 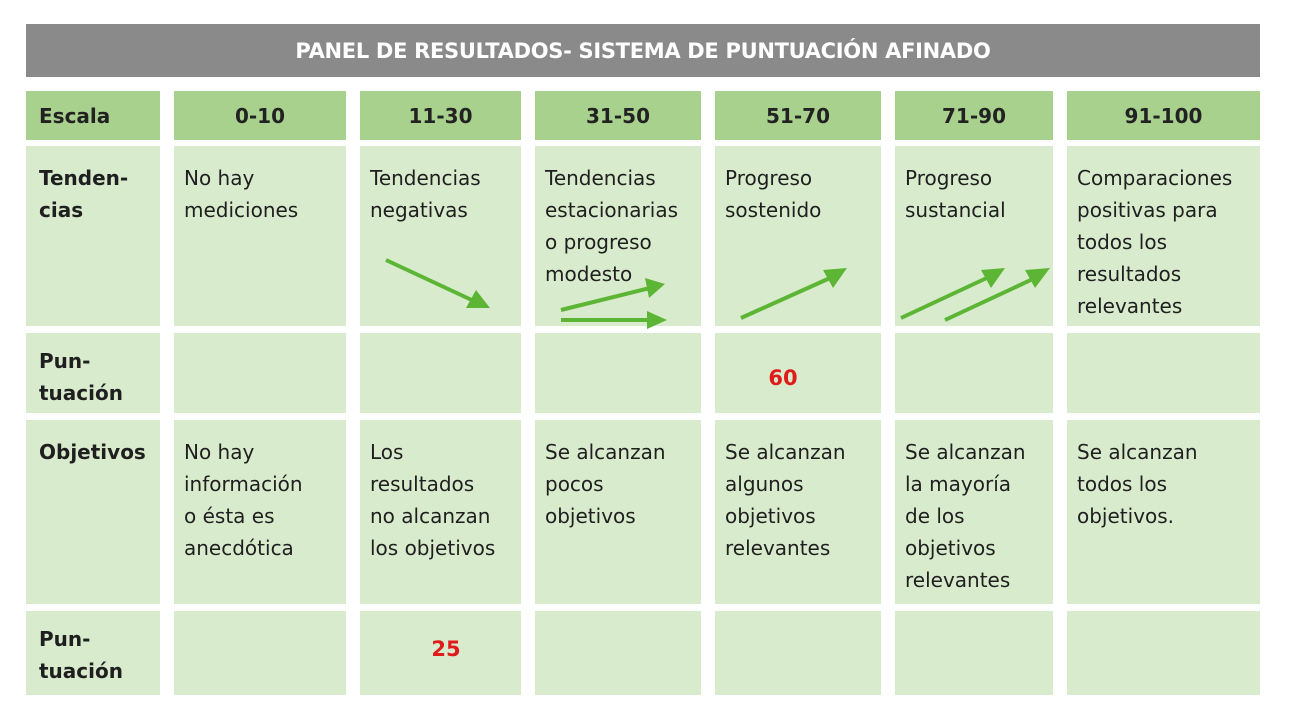 What do you see at coordinates (437, 283) in the screenshot?
I see `trend-down-arrow-icon` at bounding box center [437, 283].